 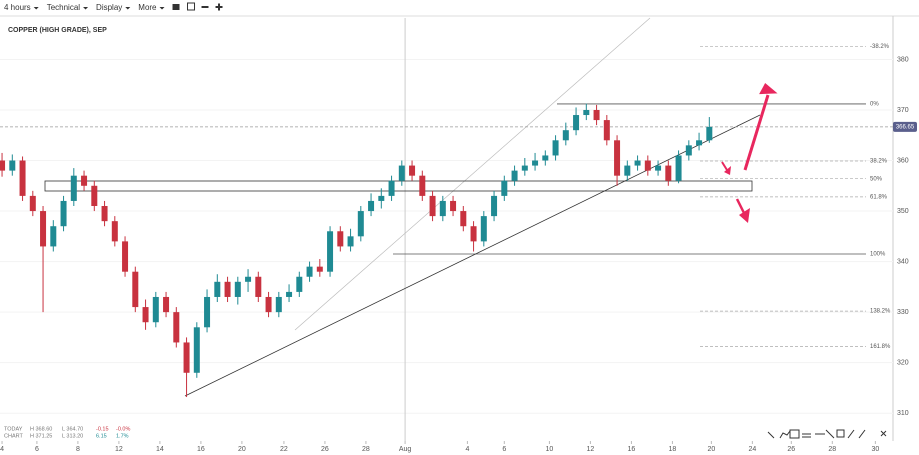 I want to click on stat-text: 6.15, so click(x=101, y=436).